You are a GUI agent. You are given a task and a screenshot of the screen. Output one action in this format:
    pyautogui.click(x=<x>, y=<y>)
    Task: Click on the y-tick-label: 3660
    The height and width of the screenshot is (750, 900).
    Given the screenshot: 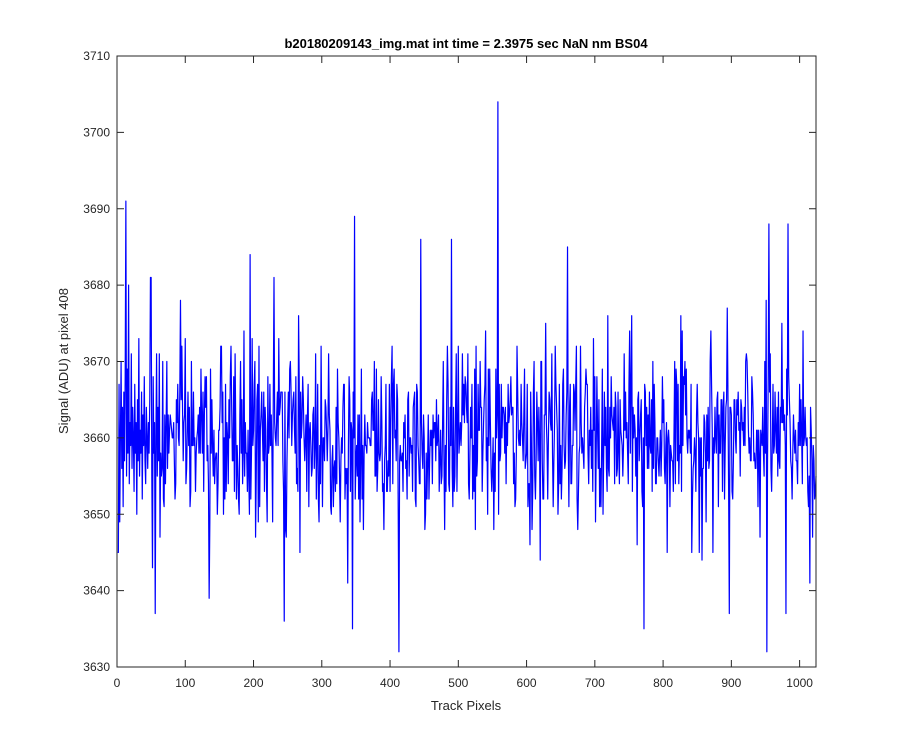 What is the action you would take?
    pyautogui.click(x=96, y=438)
    